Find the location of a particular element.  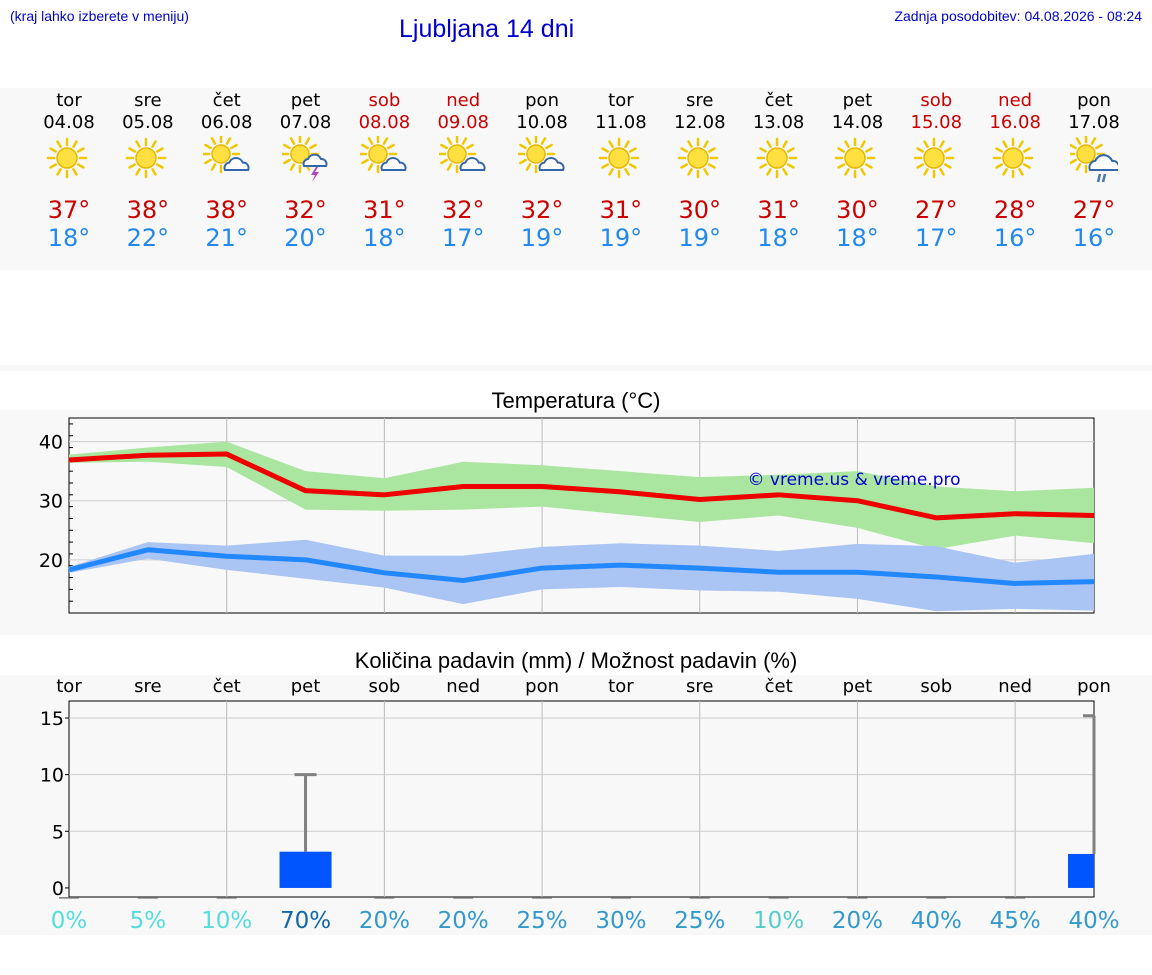

min-temperature: 16° is located at coordinates (1094, 238).